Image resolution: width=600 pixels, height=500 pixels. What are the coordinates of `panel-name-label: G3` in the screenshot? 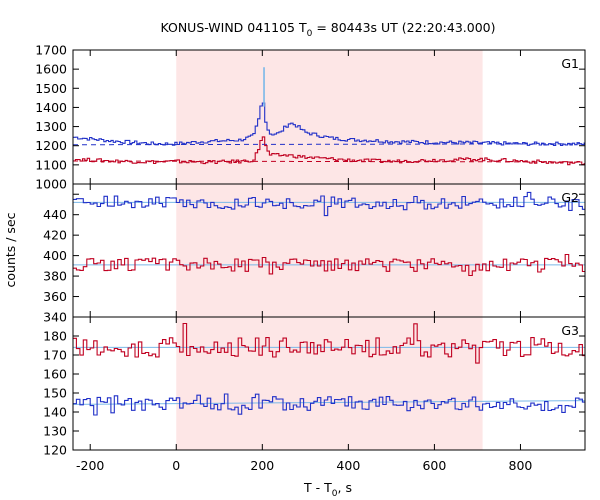 It's located at (570, 330).